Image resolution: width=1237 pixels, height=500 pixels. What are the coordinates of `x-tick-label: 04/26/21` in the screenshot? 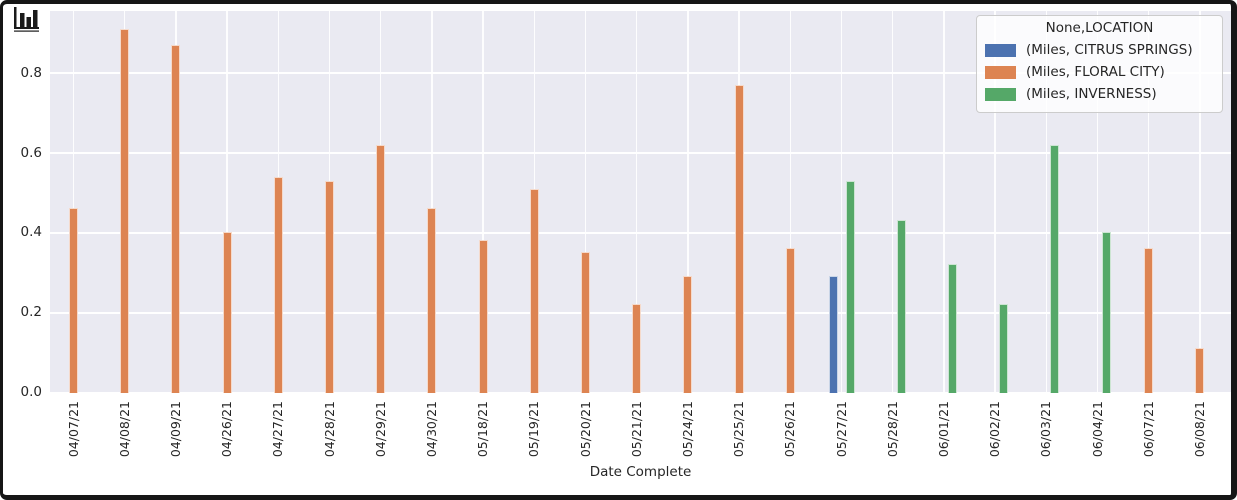 It's located at (227, 429).